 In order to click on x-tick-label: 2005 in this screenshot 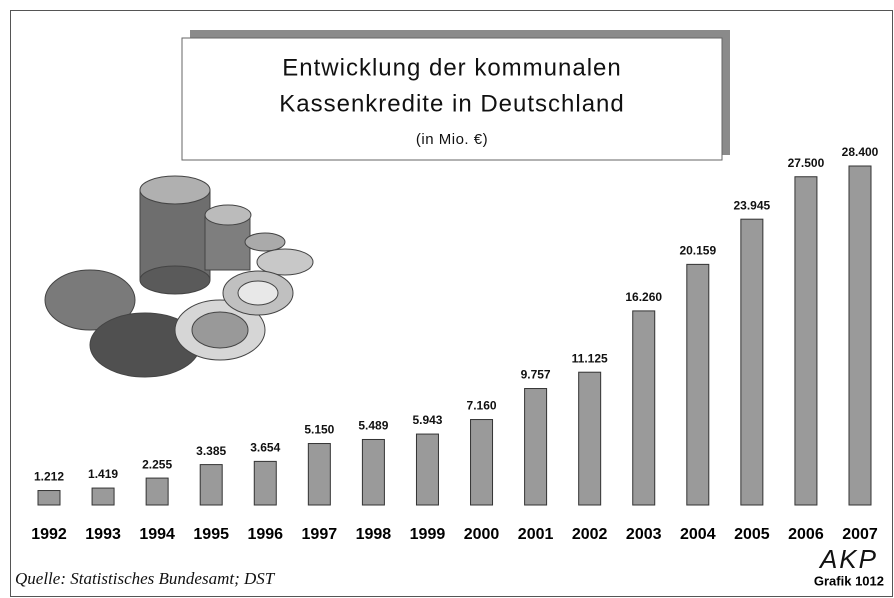, I will do `click(752, 534)`.